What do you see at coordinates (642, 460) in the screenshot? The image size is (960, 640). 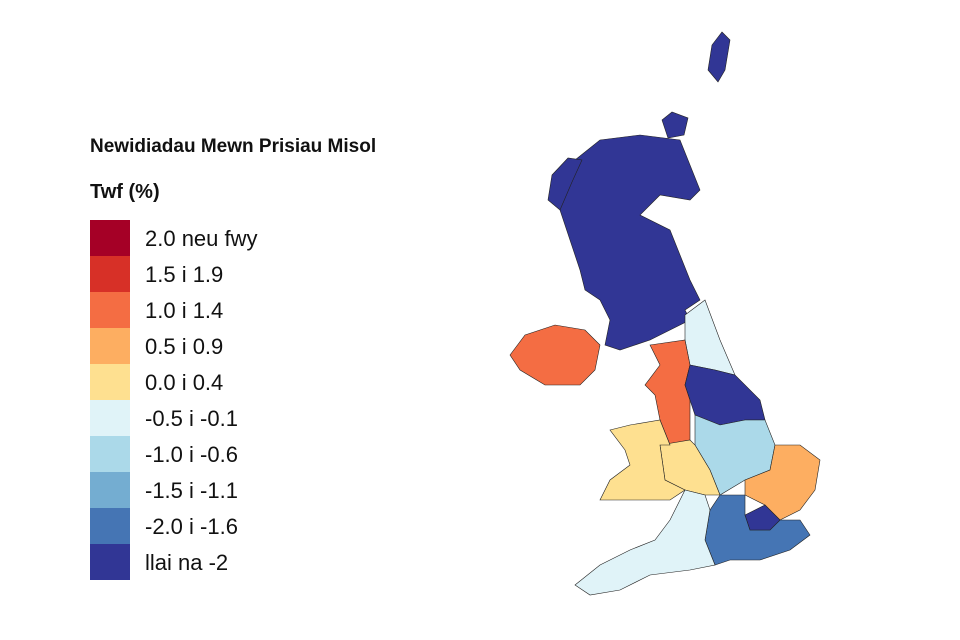 I see `region-wales` at bounding box center [642, 460].